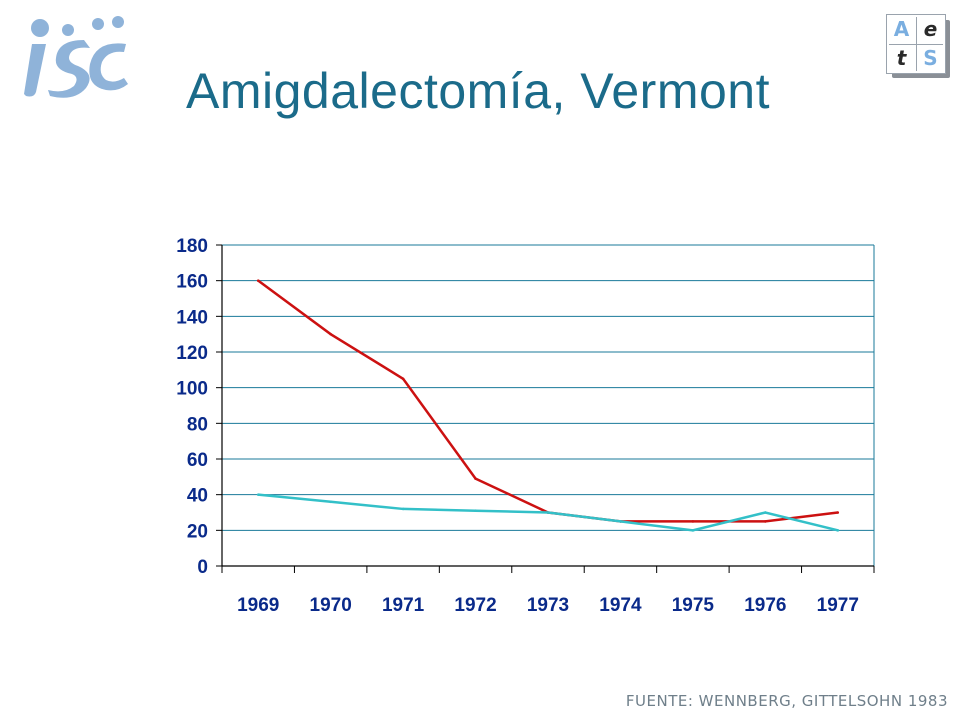 This screenshot has width=960, height=720. I want to click on x-tick-label: 1970, so click(331, 605).